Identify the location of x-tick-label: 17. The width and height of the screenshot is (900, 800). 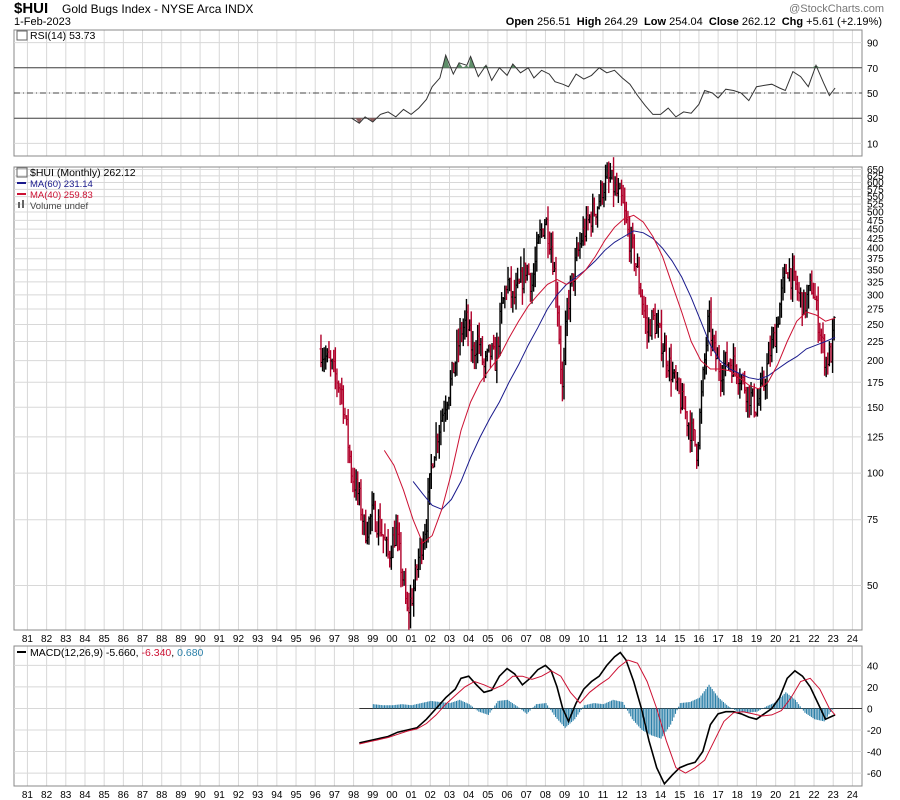
(719, 795).